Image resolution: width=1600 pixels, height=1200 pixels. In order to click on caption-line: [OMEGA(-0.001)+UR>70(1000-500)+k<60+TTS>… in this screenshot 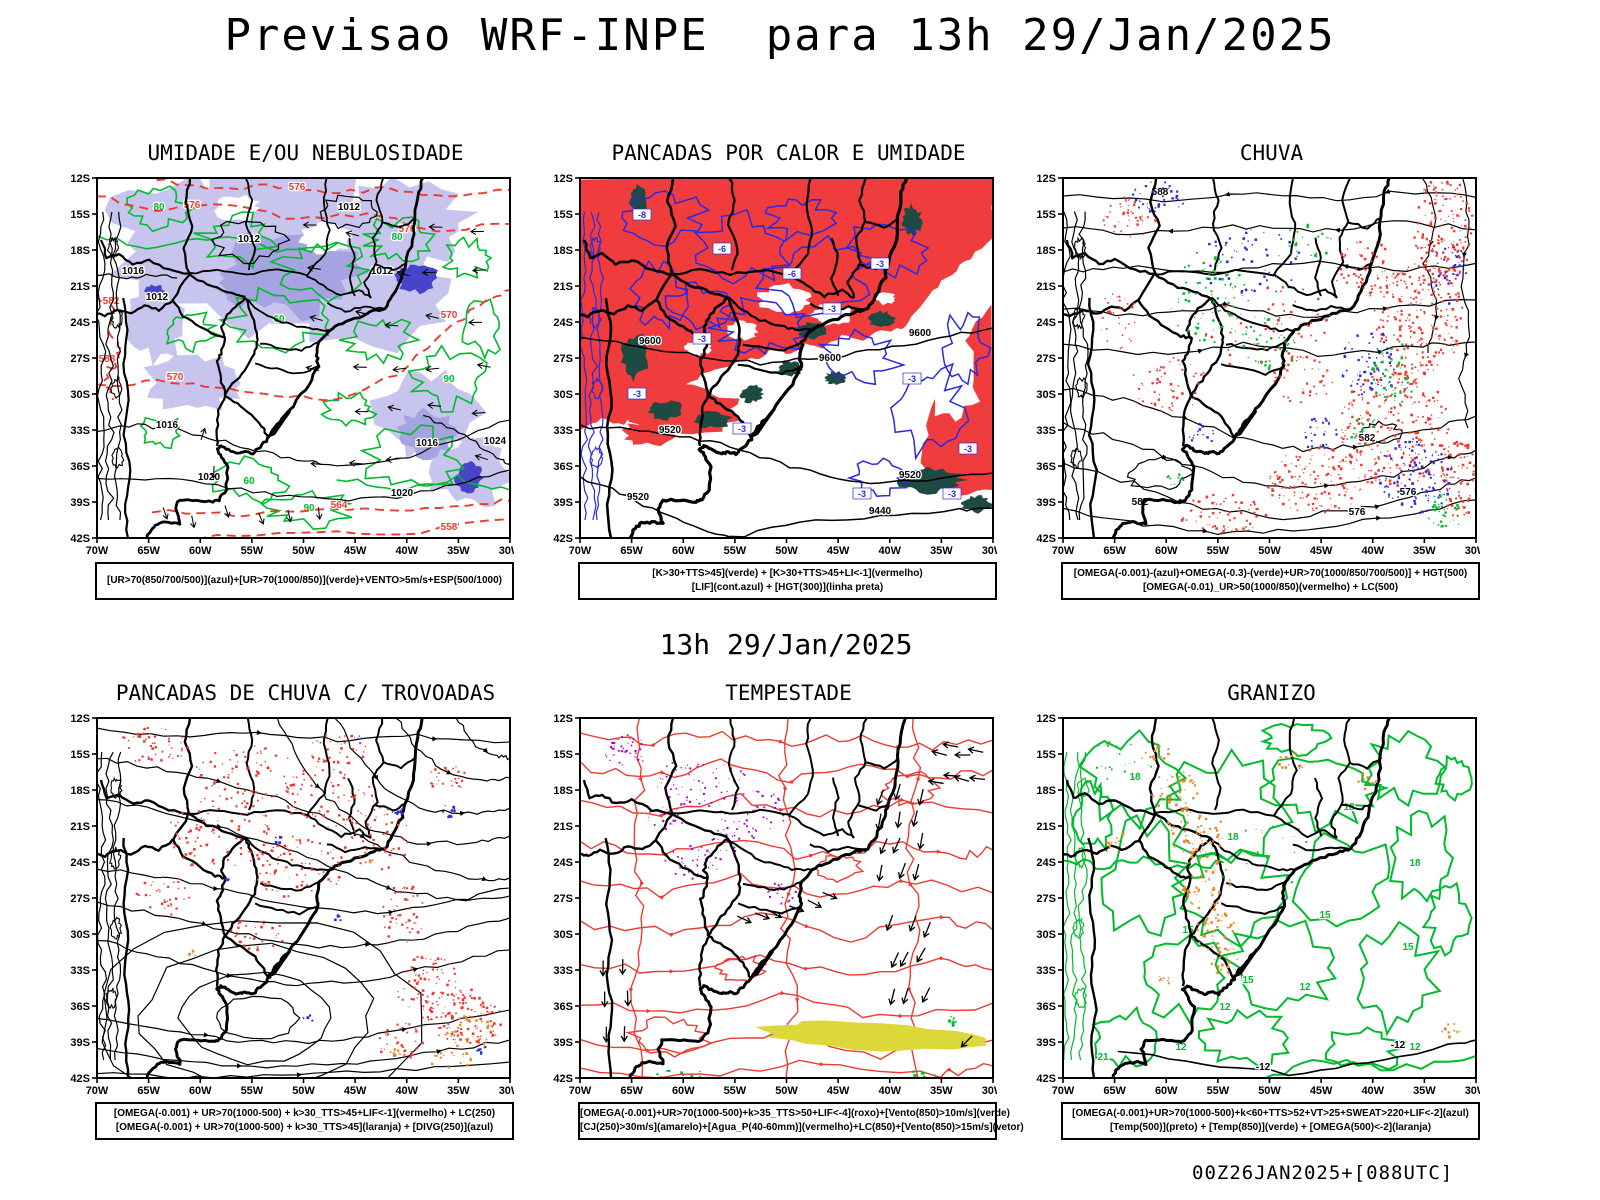, I will do `click(1270, 1113)`.